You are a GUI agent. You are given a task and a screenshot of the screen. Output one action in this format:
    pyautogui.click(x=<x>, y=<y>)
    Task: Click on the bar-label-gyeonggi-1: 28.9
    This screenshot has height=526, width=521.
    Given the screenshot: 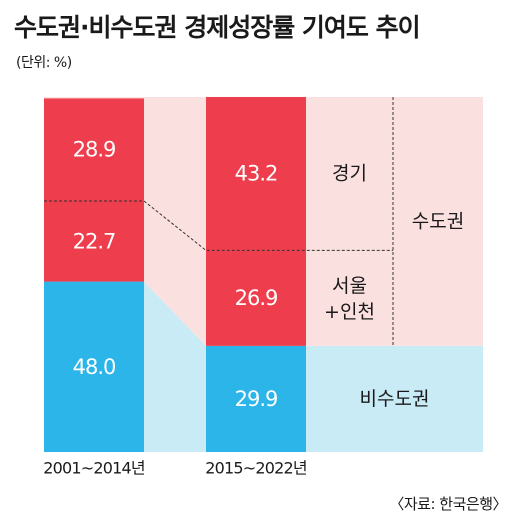 What is the action you would take?
    pyautogui.click(x=94, y=150)
    